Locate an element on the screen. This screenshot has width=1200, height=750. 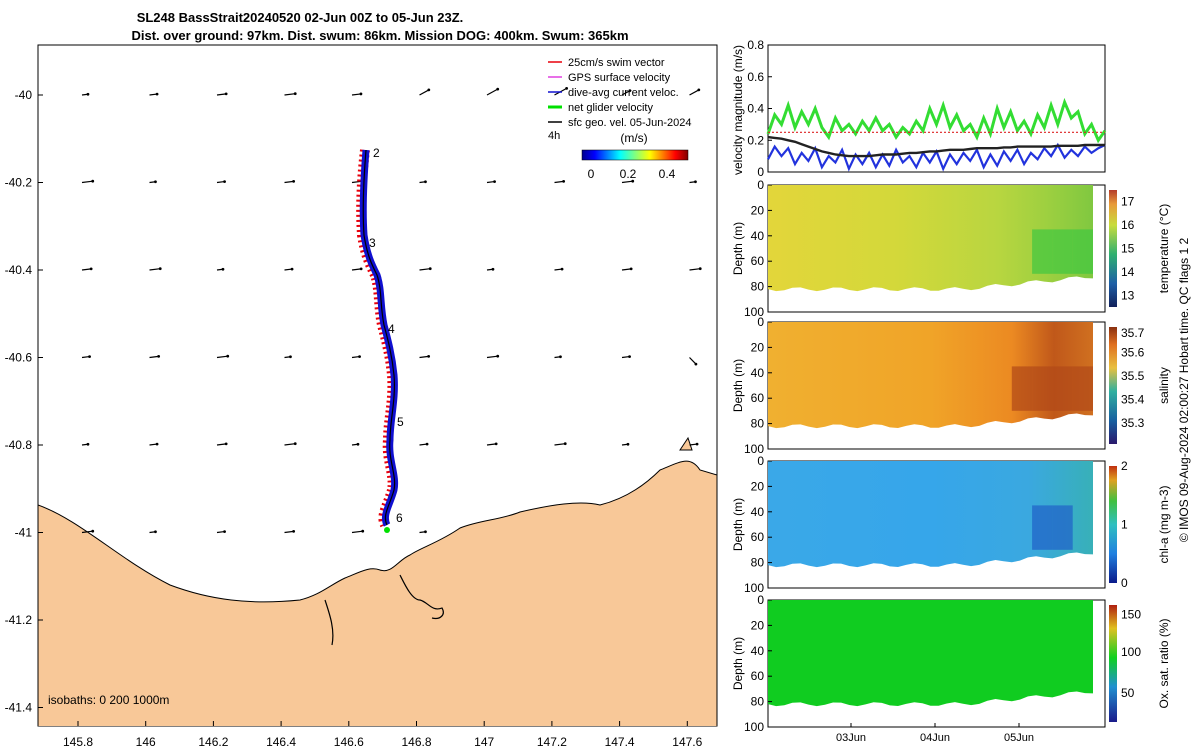
lon-tick-label: 146.2 is located at coordinates (213, 742).